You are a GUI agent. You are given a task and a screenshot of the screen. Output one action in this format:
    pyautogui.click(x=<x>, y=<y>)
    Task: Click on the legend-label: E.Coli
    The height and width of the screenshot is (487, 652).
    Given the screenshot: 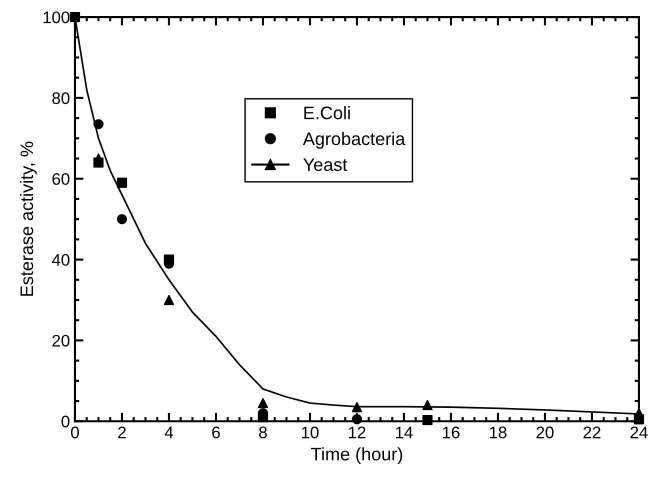 What is the action you would take?
    pyautogui.click(x=327, y=113)
    